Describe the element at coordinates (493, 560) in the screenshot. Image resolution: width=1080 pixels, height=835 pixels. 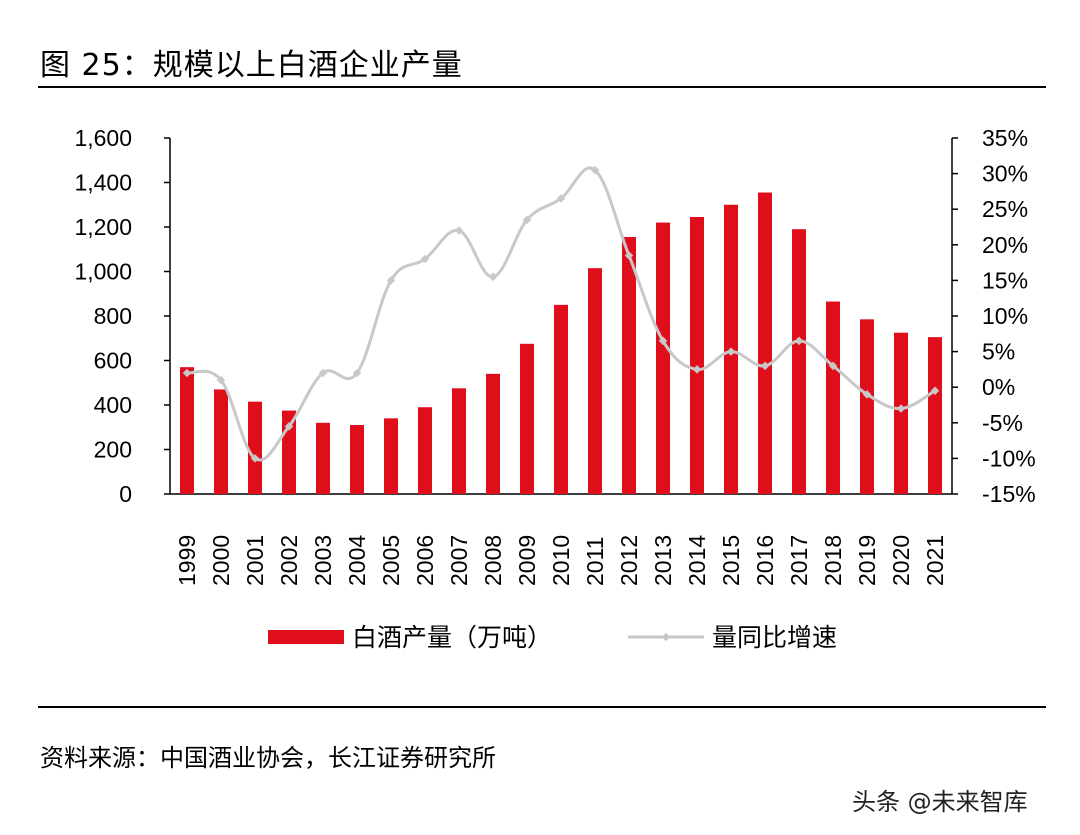
I see `x-tick-label: 2008` at that location.